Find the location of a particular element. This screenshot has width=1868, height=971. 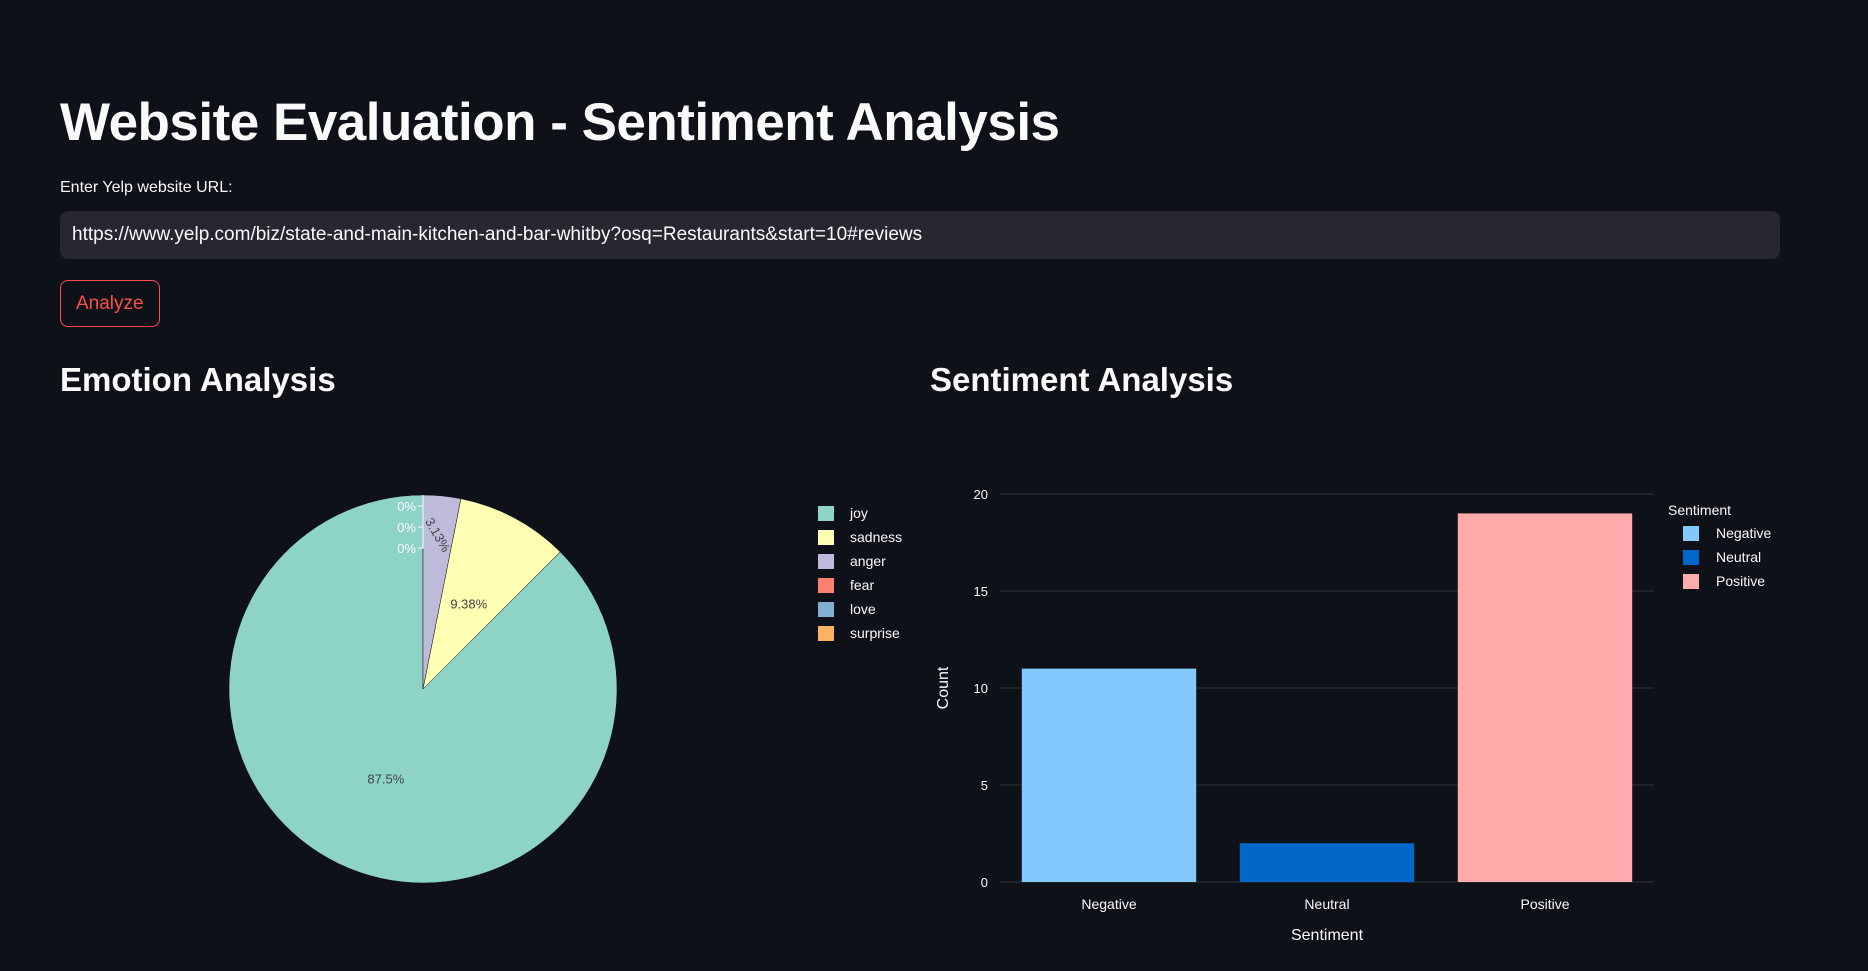

analyze-button: Analyze is located at coordinates (110, 303).